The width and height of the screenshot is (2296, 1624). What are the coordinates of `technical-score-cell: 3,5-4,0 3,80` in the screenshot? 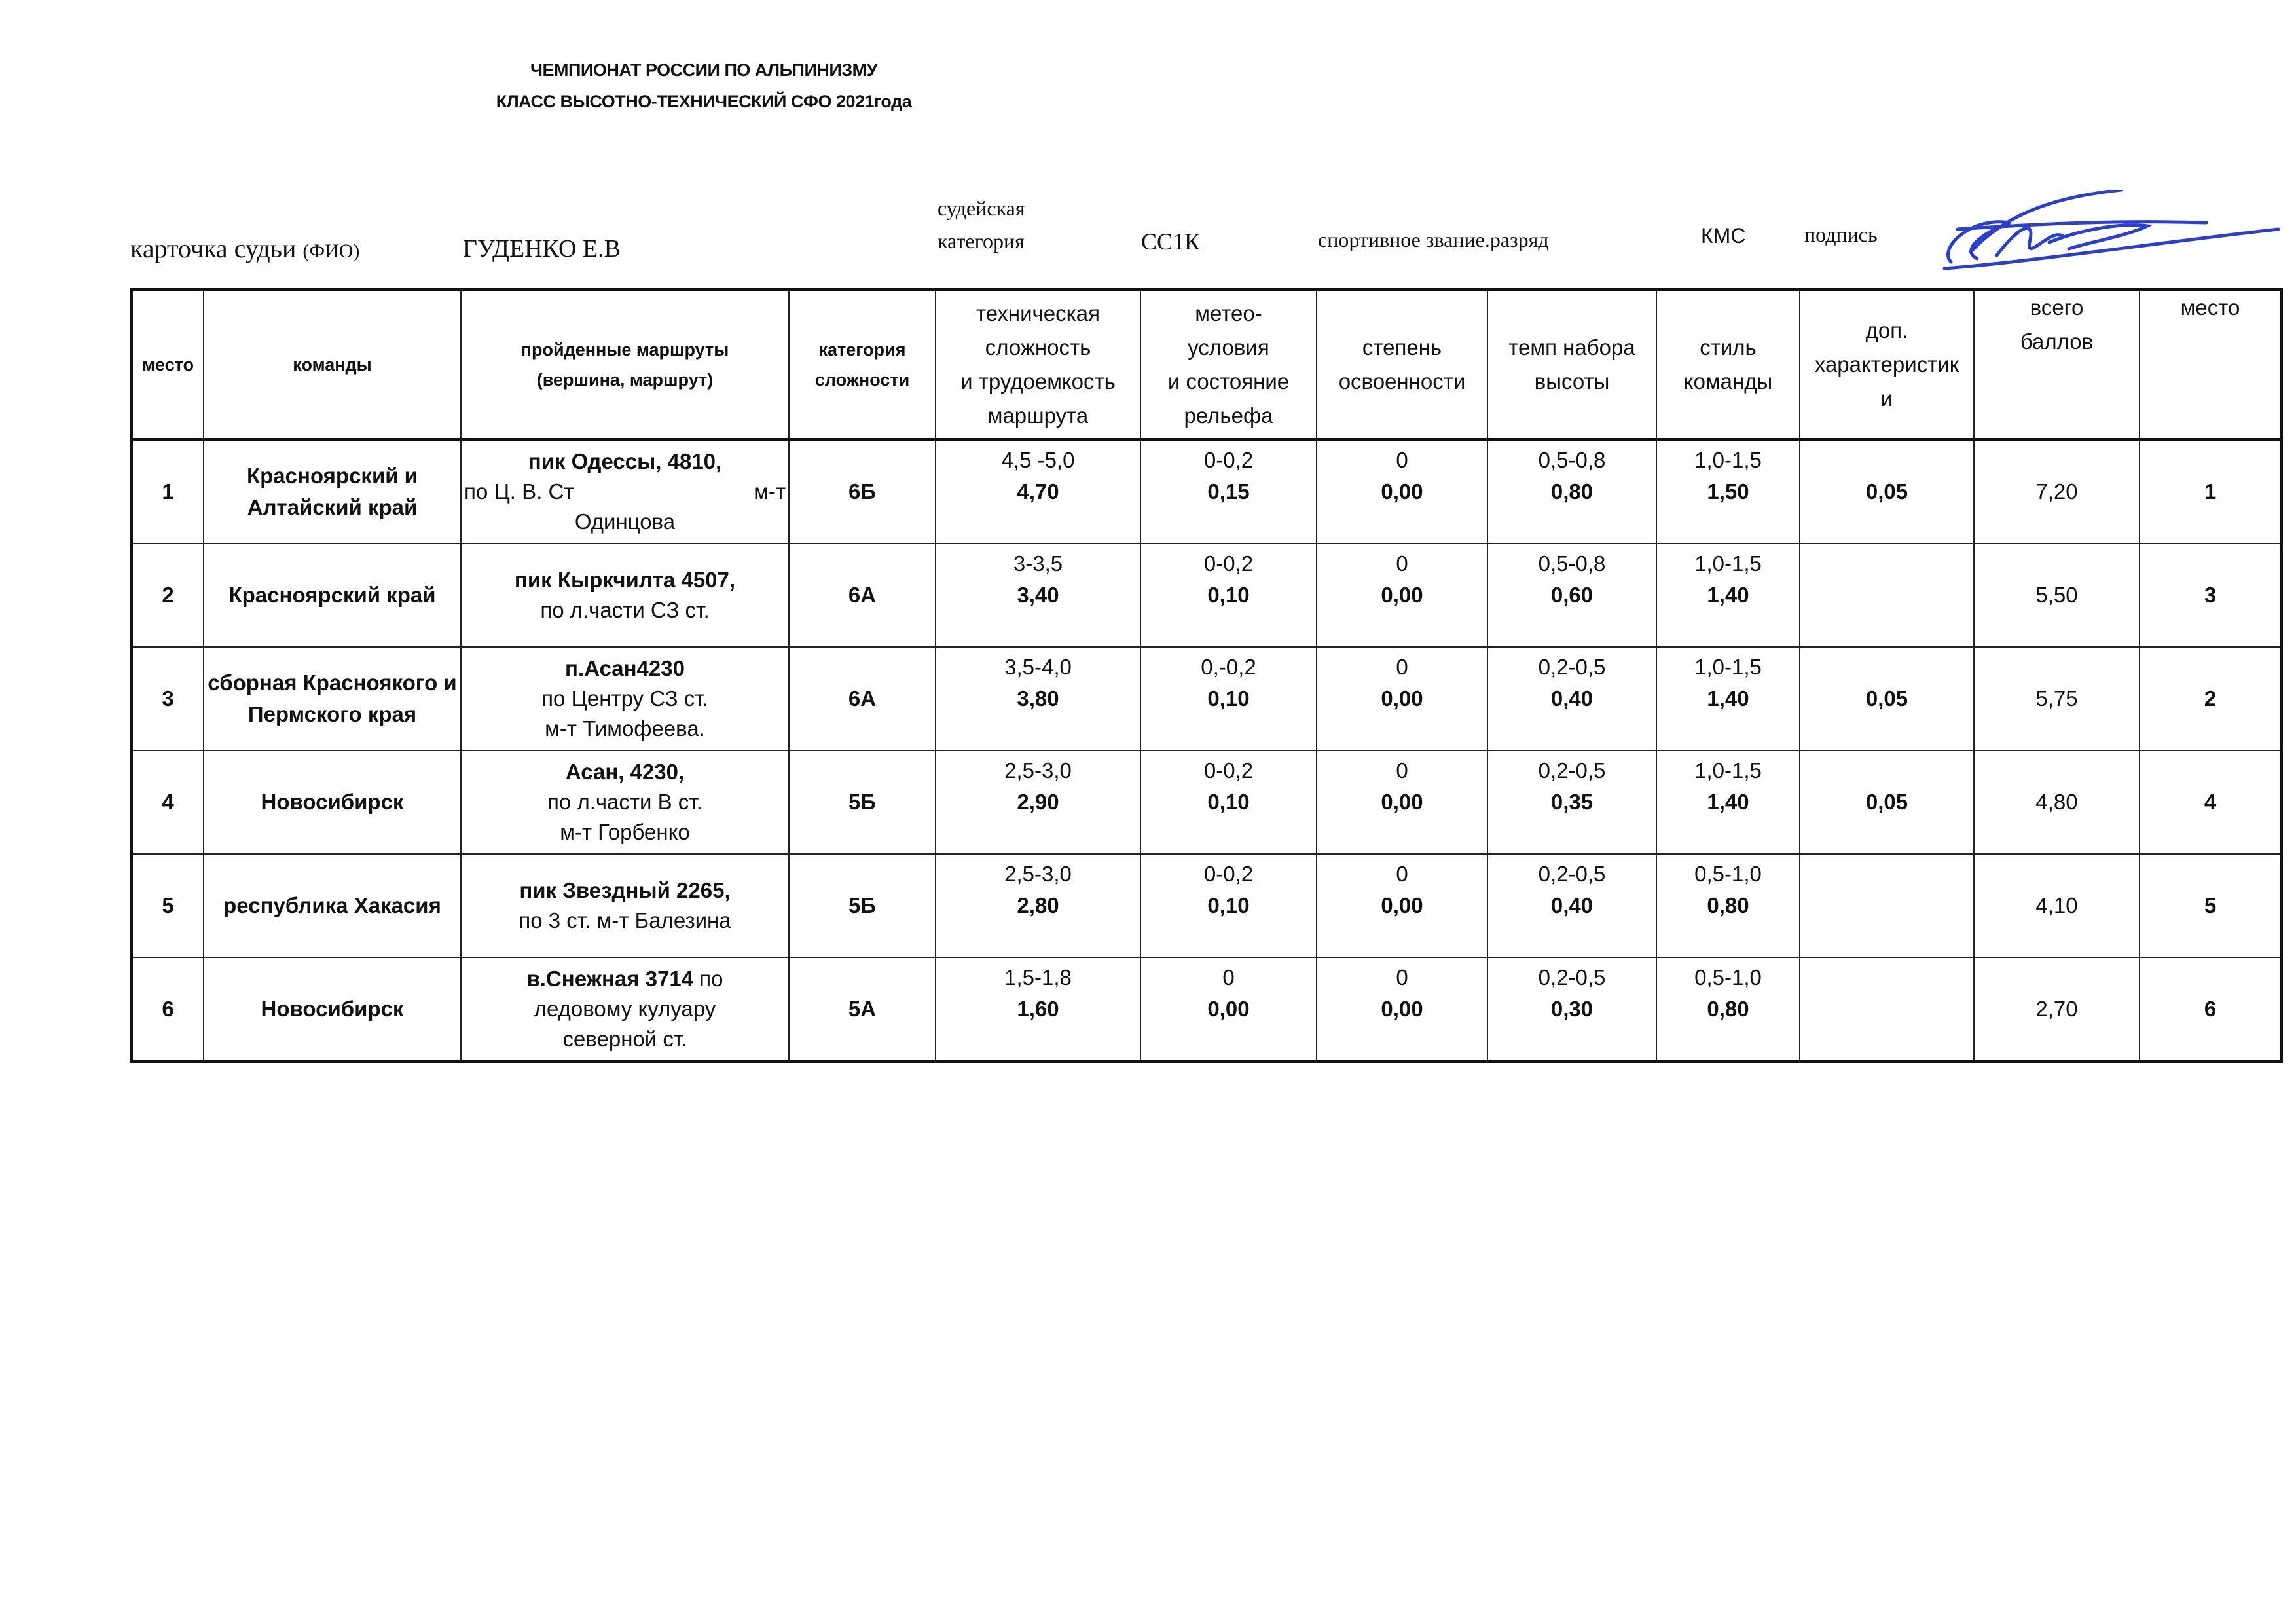 It's located at (1038, 698).